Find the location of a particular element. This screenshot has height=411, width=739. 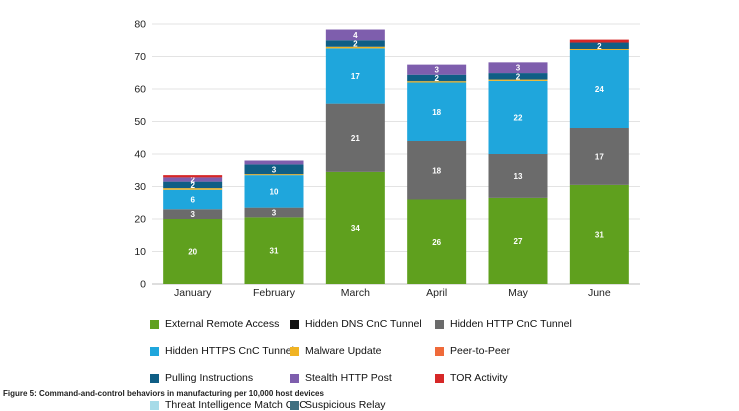

legend-item: Hidden HTTPS CnC Tunnel is located at coordinates (222, 351).